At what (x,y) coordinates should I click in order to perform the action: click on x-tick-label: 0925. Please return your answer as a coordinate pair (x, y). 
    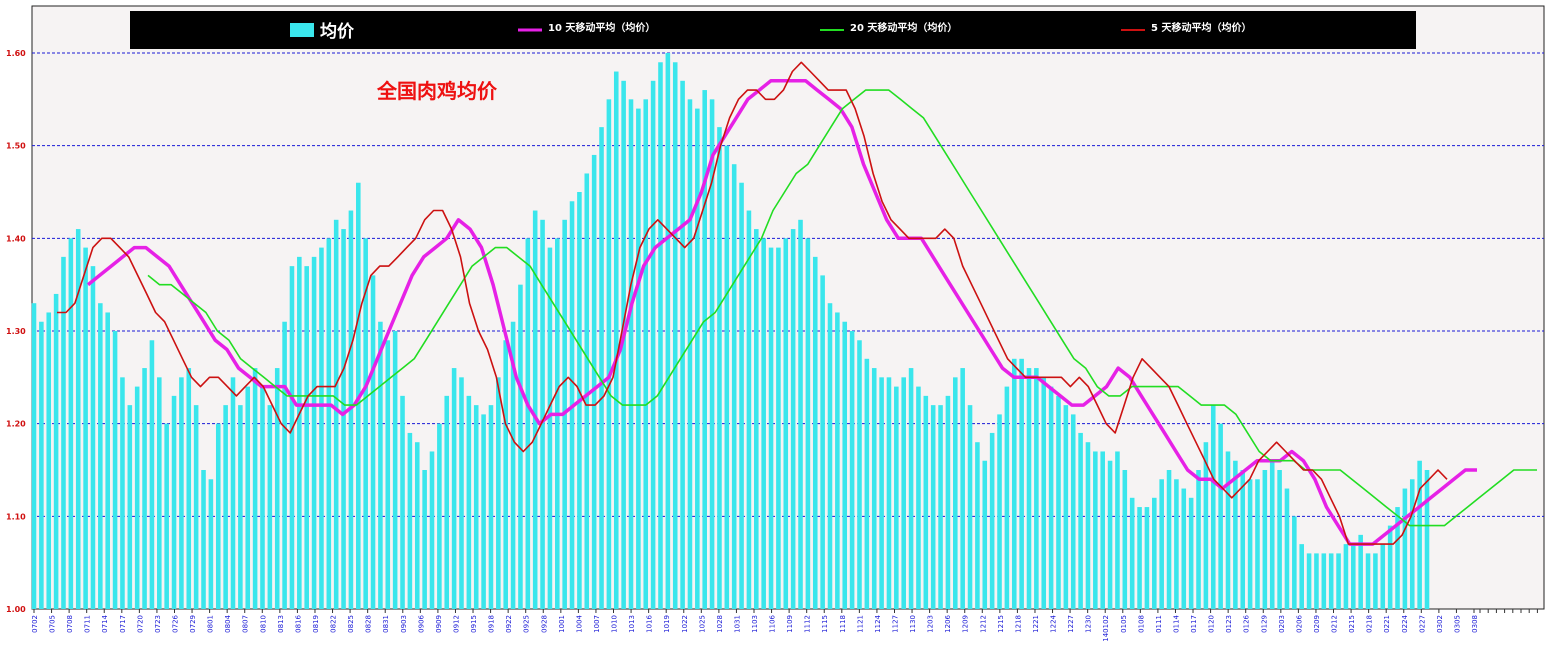
    Looking at the image, I should click on (527, 624).